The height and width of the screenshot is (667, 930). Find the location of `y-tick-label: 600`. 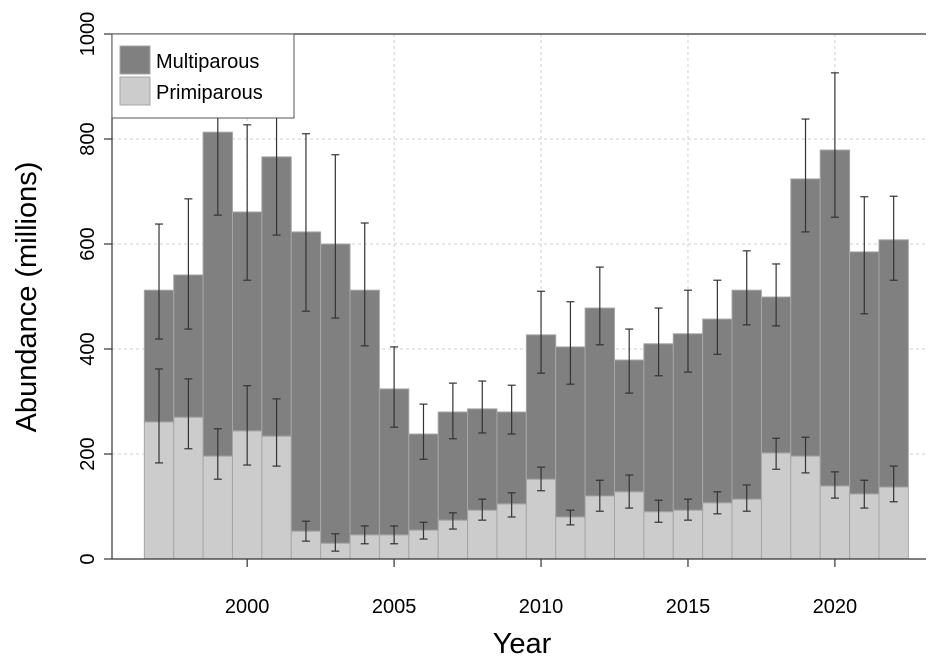

y-tick-label: 600 is located at coordinates (88, 243).